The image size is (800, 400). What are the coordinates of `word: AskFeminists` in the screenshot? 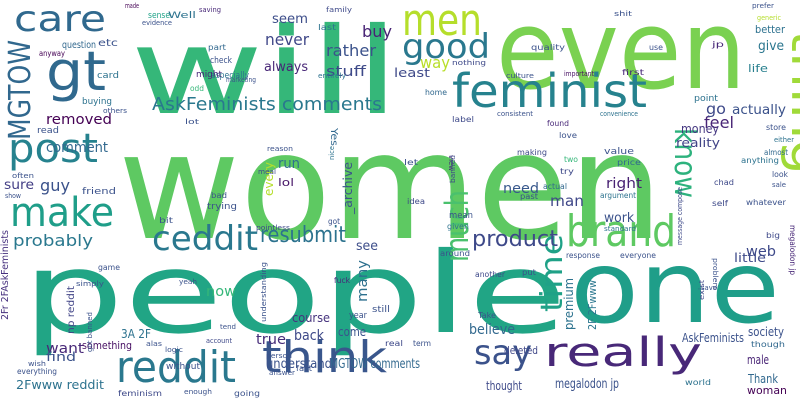 It's located at (713, 338).